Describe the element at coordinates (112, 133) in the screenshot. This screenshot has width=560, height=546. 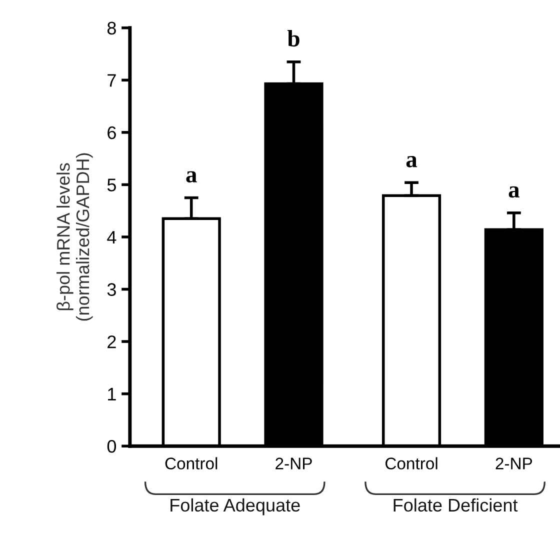
I see `y-tick-label: 6` at that location.